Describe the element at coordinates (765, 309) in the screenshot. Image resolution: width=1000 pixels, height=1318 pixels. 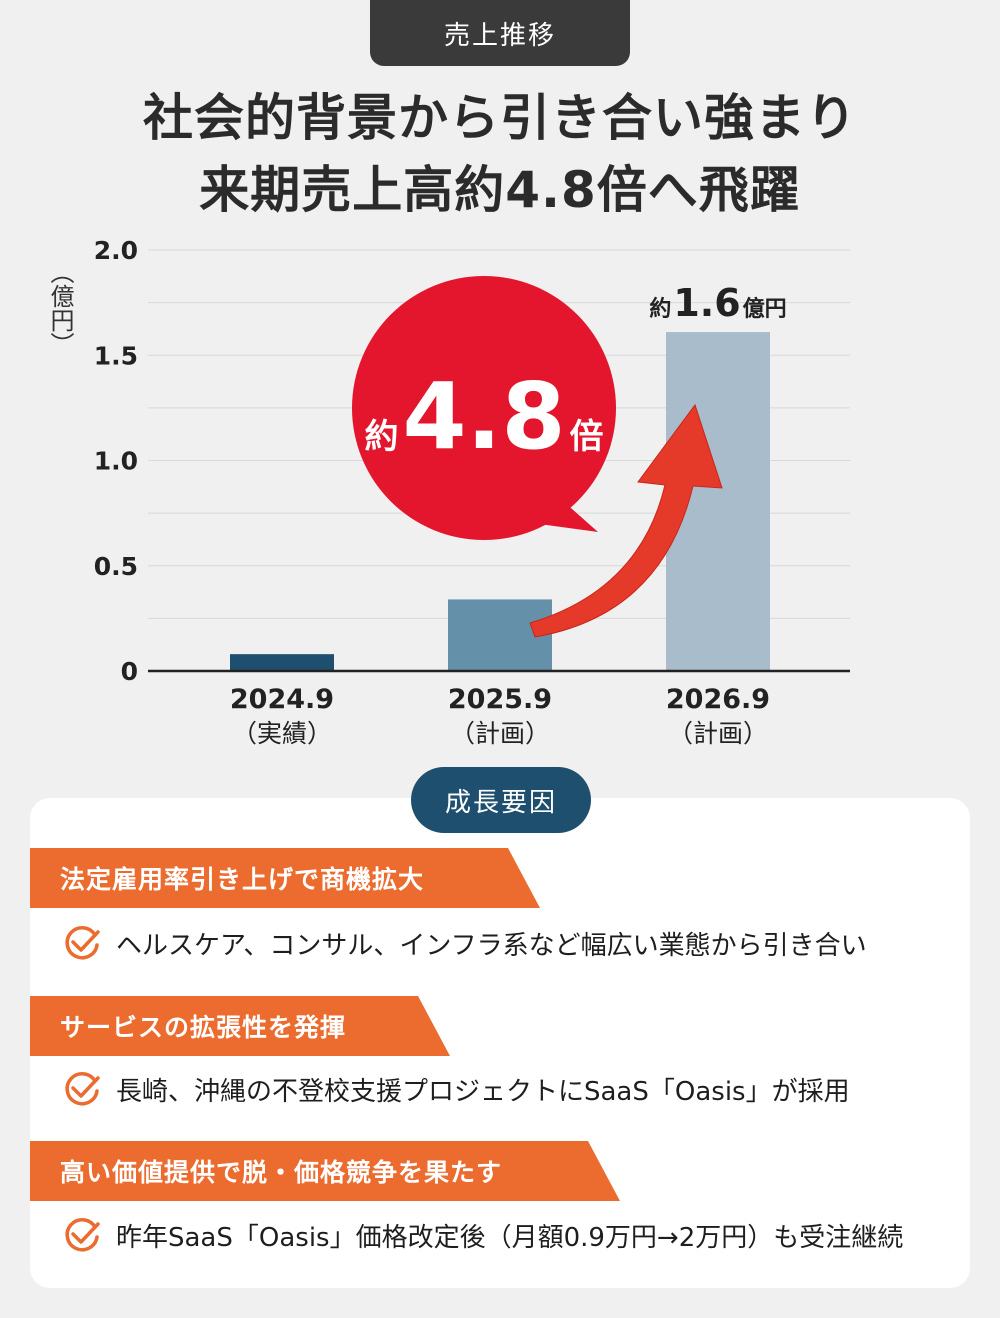
I see `annotation-unit: 億円` at that location.